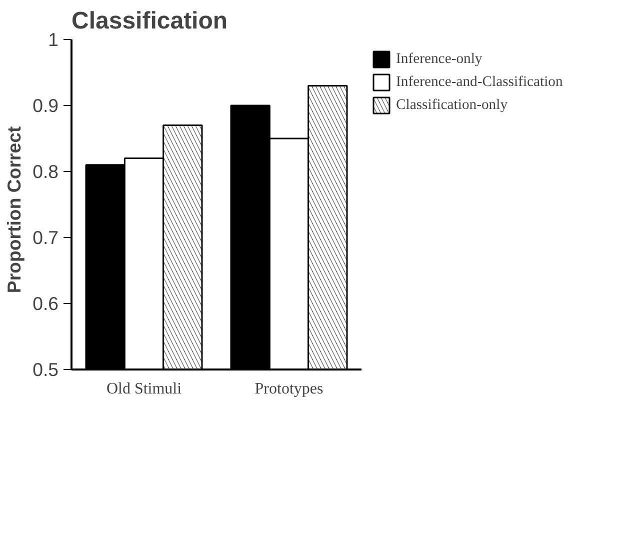 The image size is (640, 538). Describe the element at coordinates (439, 59) in the screenshot. I see `legend-label: Inference-only` at that location.